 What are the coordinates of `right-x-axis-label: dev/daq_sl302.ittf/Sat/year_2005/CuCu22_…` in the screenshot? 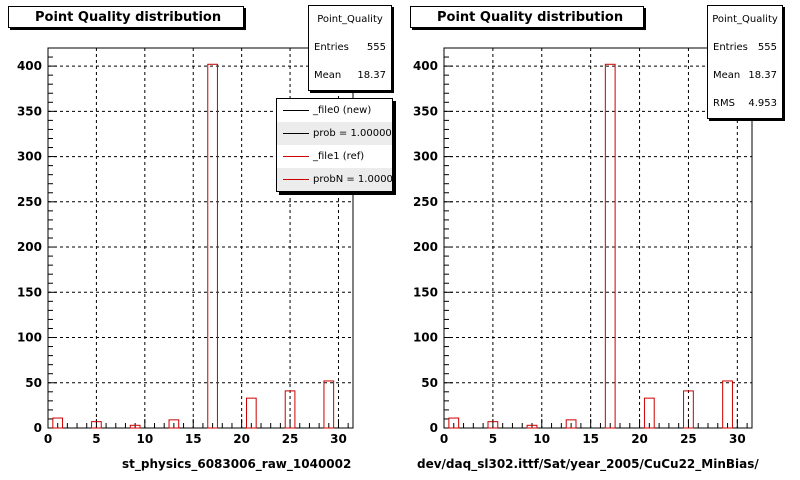 It's located at (588, 464).